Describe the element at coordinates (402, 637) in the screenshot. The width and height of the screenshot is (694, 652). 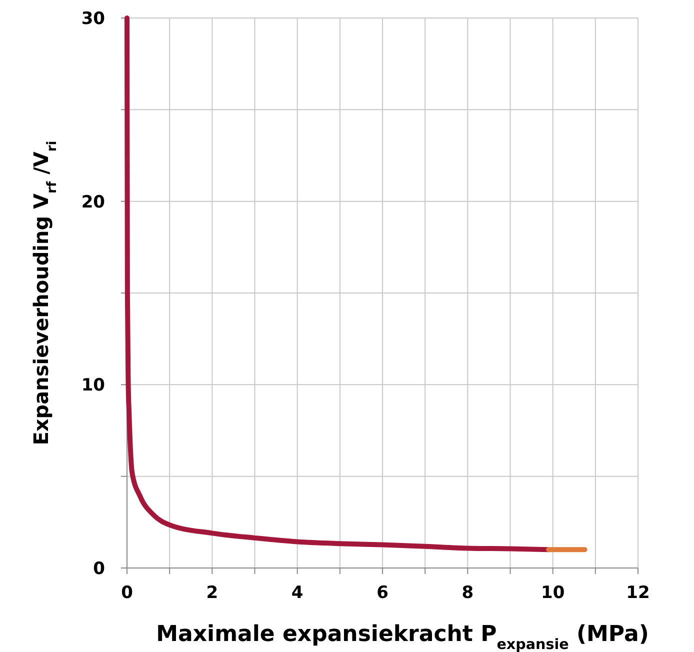
I see `x-axis-title: Maximale expansiekracht P$_{expansie}$ (MPa)` at that location.